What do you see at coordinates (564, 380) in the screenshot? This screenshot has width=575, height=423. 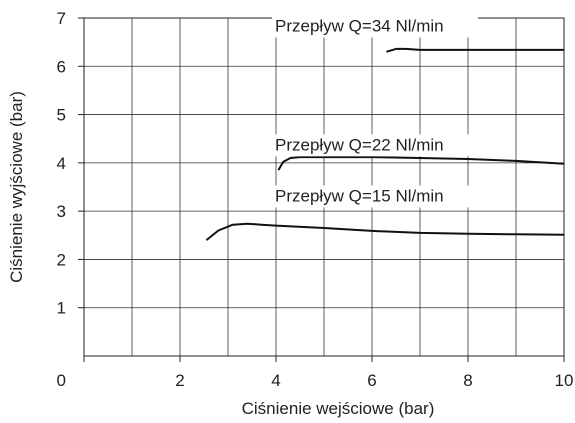 I see `x-tick-label: 10` at bounding box center [564, 380].